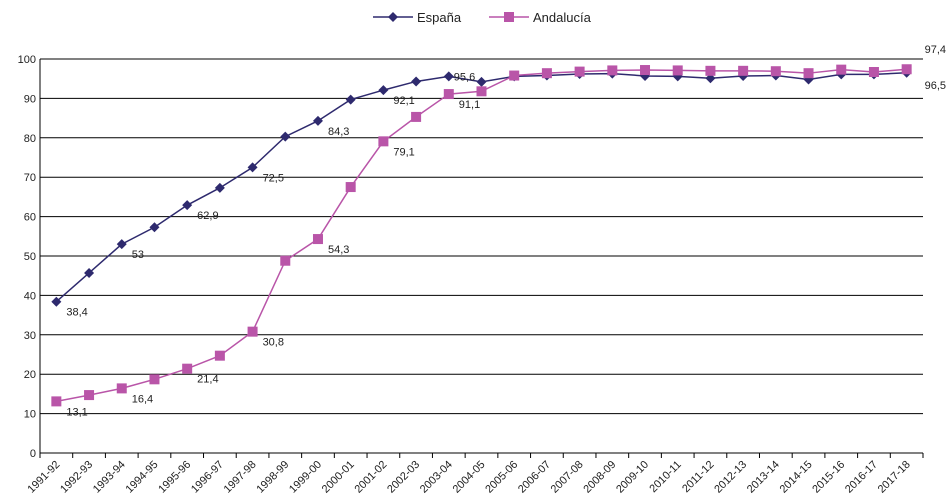 This screenshot has width=950, height=497. I want to click on x-tick-label: 2007-08, so click(567, 477).